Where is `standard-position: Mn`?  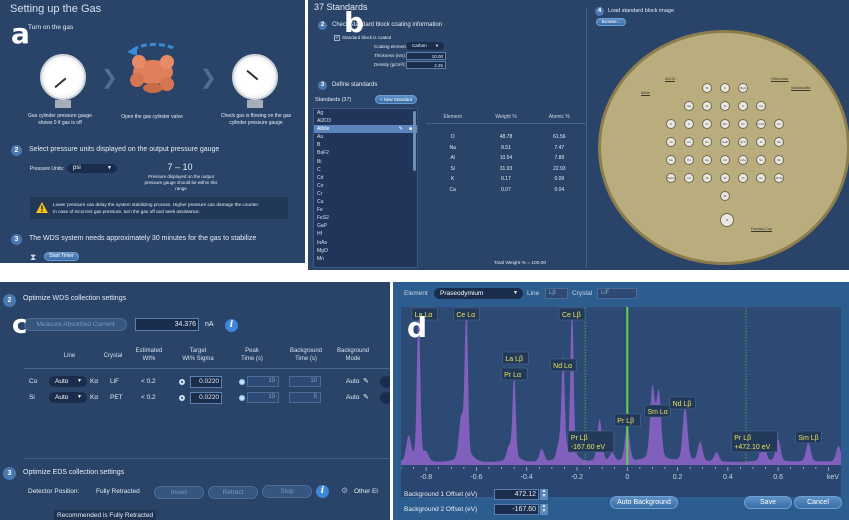 standard-position: Mn is located at coordinates (725, 124).